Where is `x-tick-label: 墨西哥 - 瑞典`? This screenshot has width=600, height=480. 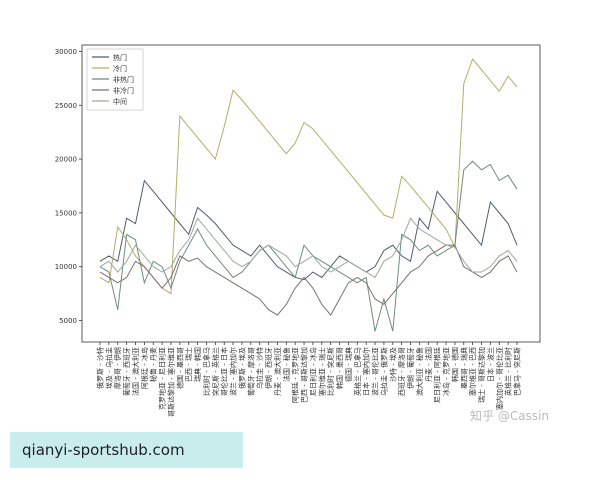
x-tick-label: 墨西哥 - 瑞典 is located at coordinates (463, 368).